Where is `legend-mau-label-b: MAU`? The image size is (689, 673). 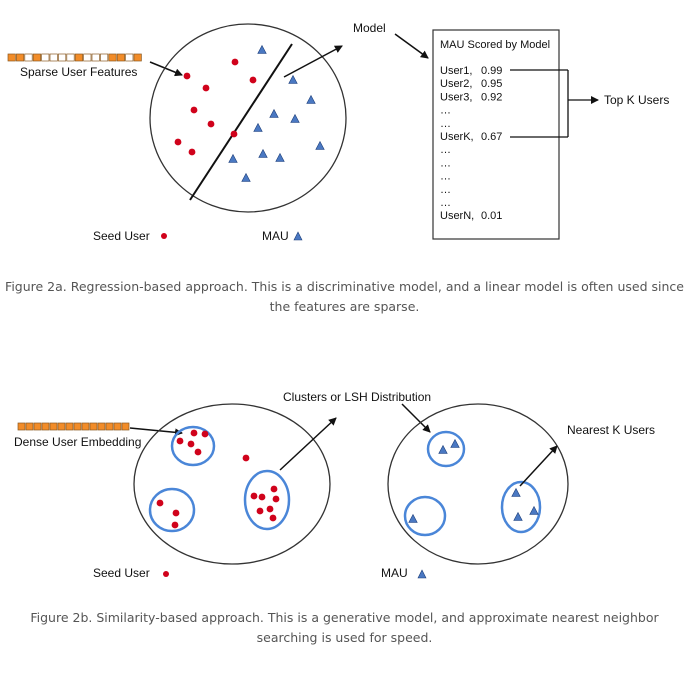
legend-mau-label-b: MAU is located at coordinates (394, 573).